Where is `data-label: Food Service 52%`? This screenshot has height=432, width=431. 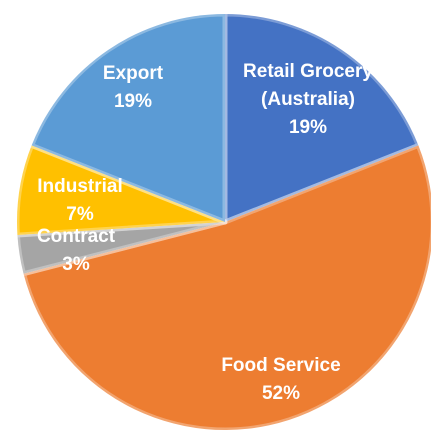 data-label: Food Service 52% is located at coordinates (281, 380).